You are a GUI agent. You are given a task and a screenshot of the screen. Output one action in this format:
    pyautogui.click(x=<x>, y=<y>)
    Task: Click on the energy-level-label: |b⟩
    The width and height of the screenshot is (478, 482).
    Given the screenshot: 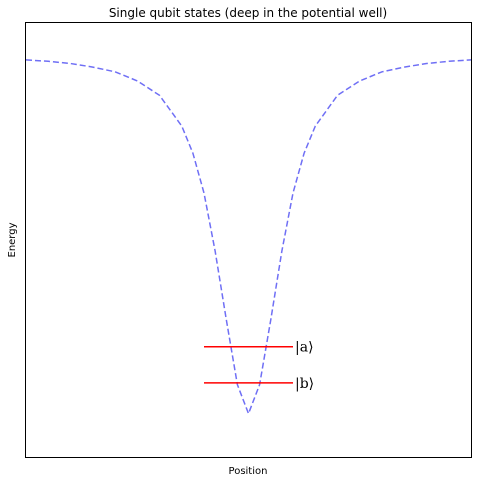 What is the action you would take?
    pyautogui.click(x=304, y=384)
    